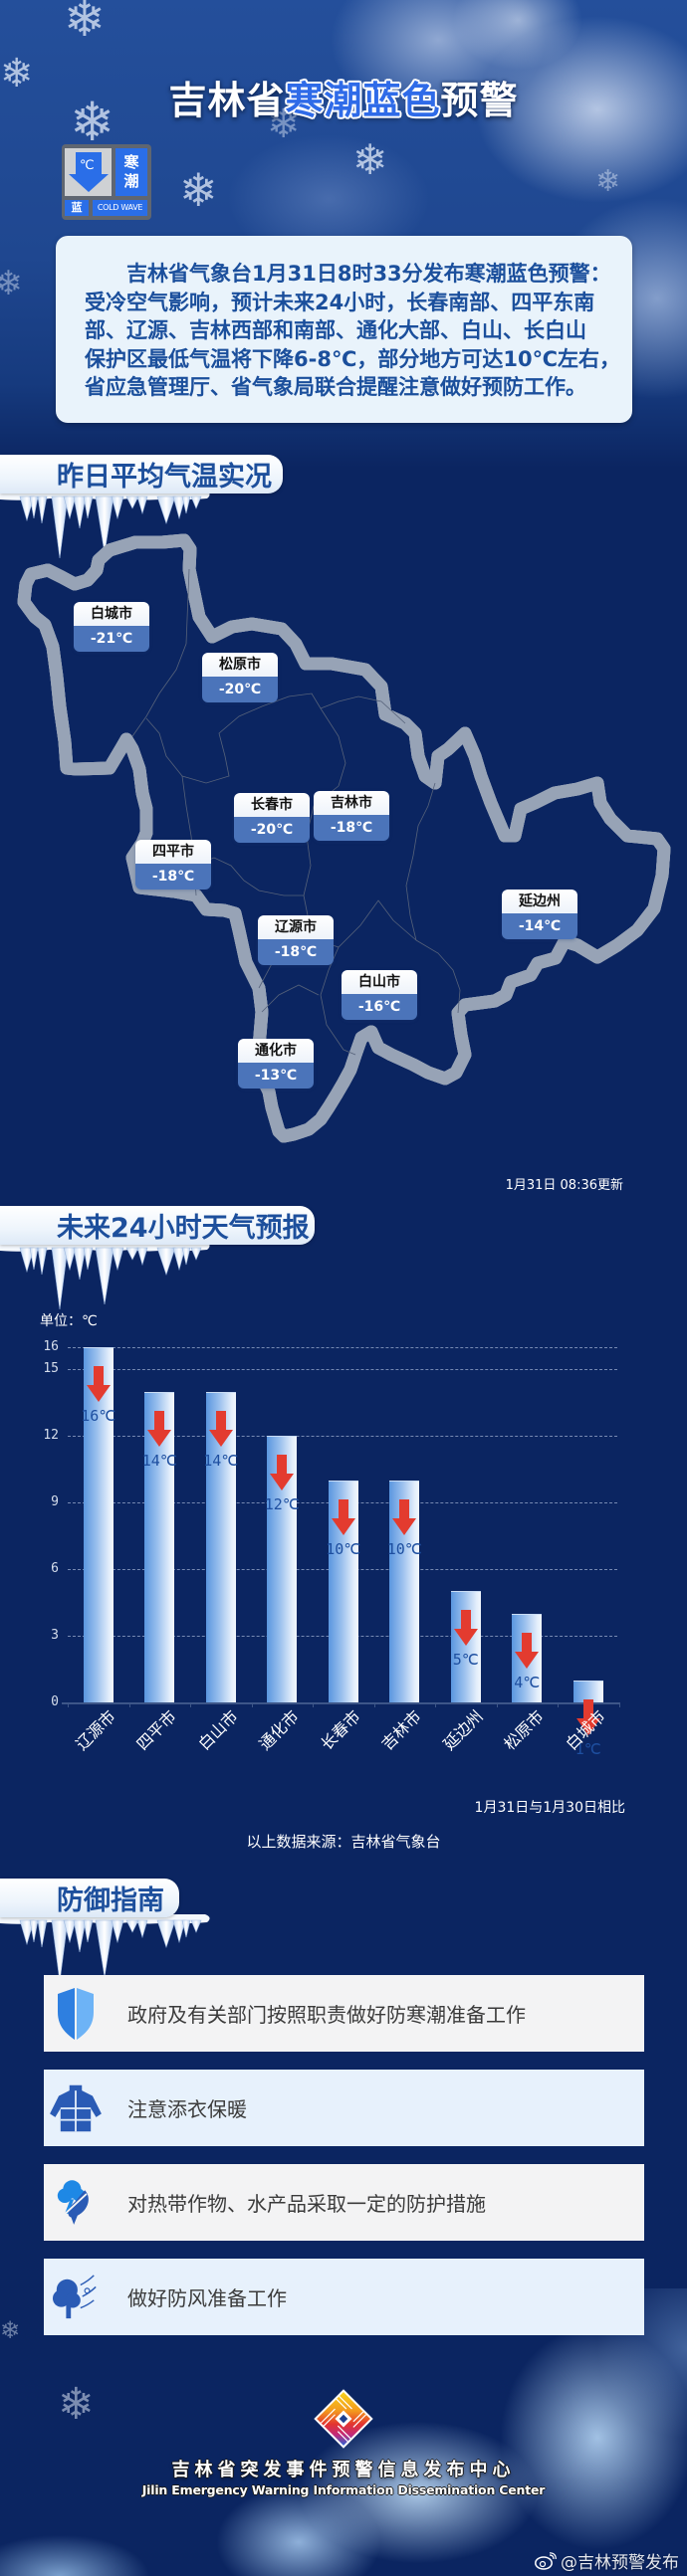 Image resolution: width=687 pixels, height=2576 pixels. What do you see at coordinates (276, 1064) in the screenshot?
I see `city-label-tonghua: 通化市 -13℃` at bounding box center [276, 1064].